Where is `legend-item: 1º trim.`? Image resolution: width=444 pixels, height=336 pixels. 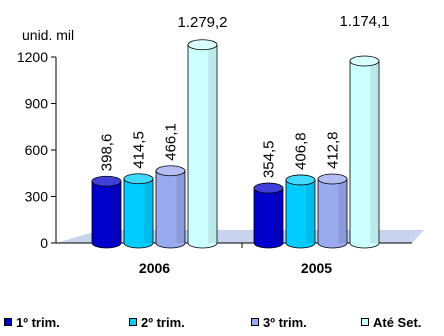
legend-item: 1º trim. is located at coordinates (32, 322).